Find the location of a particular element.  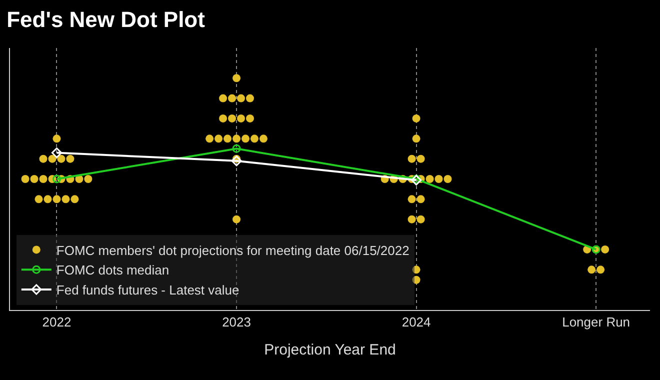

chart-title: Fed's New Dot Plot is located at coordinates (106, 19).